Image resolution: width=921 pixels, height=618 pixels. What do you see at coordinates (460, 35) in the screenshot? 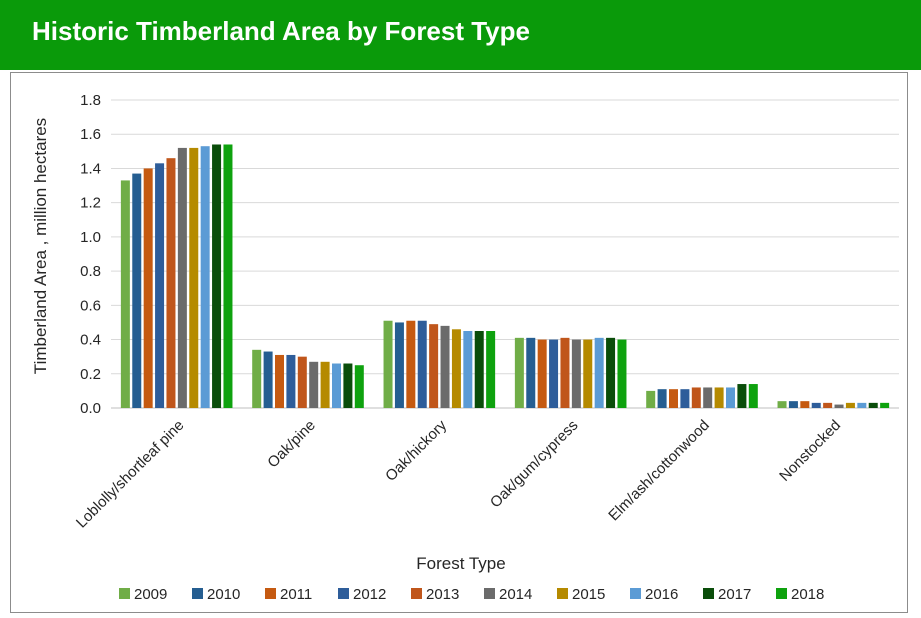
I see `title-banner: Historic Timberland Area by Forest Type` at bounding box center [460, 35].